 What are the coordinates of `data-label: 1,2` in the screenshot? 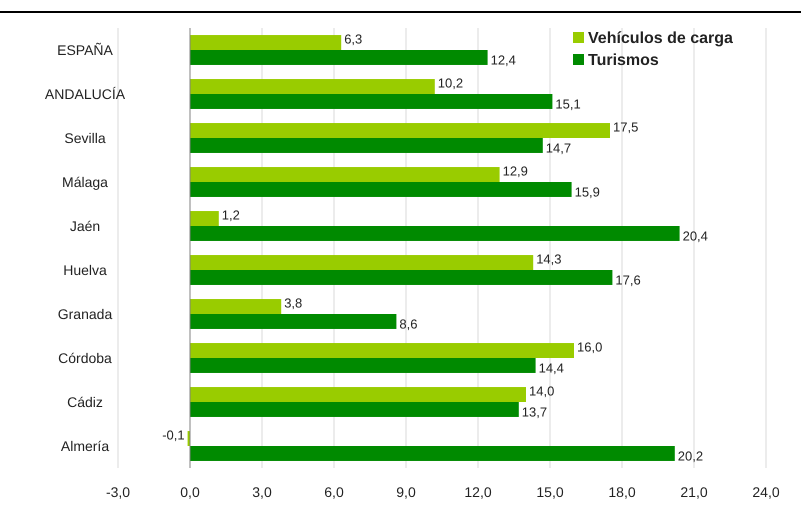 It's located at (231, 215).